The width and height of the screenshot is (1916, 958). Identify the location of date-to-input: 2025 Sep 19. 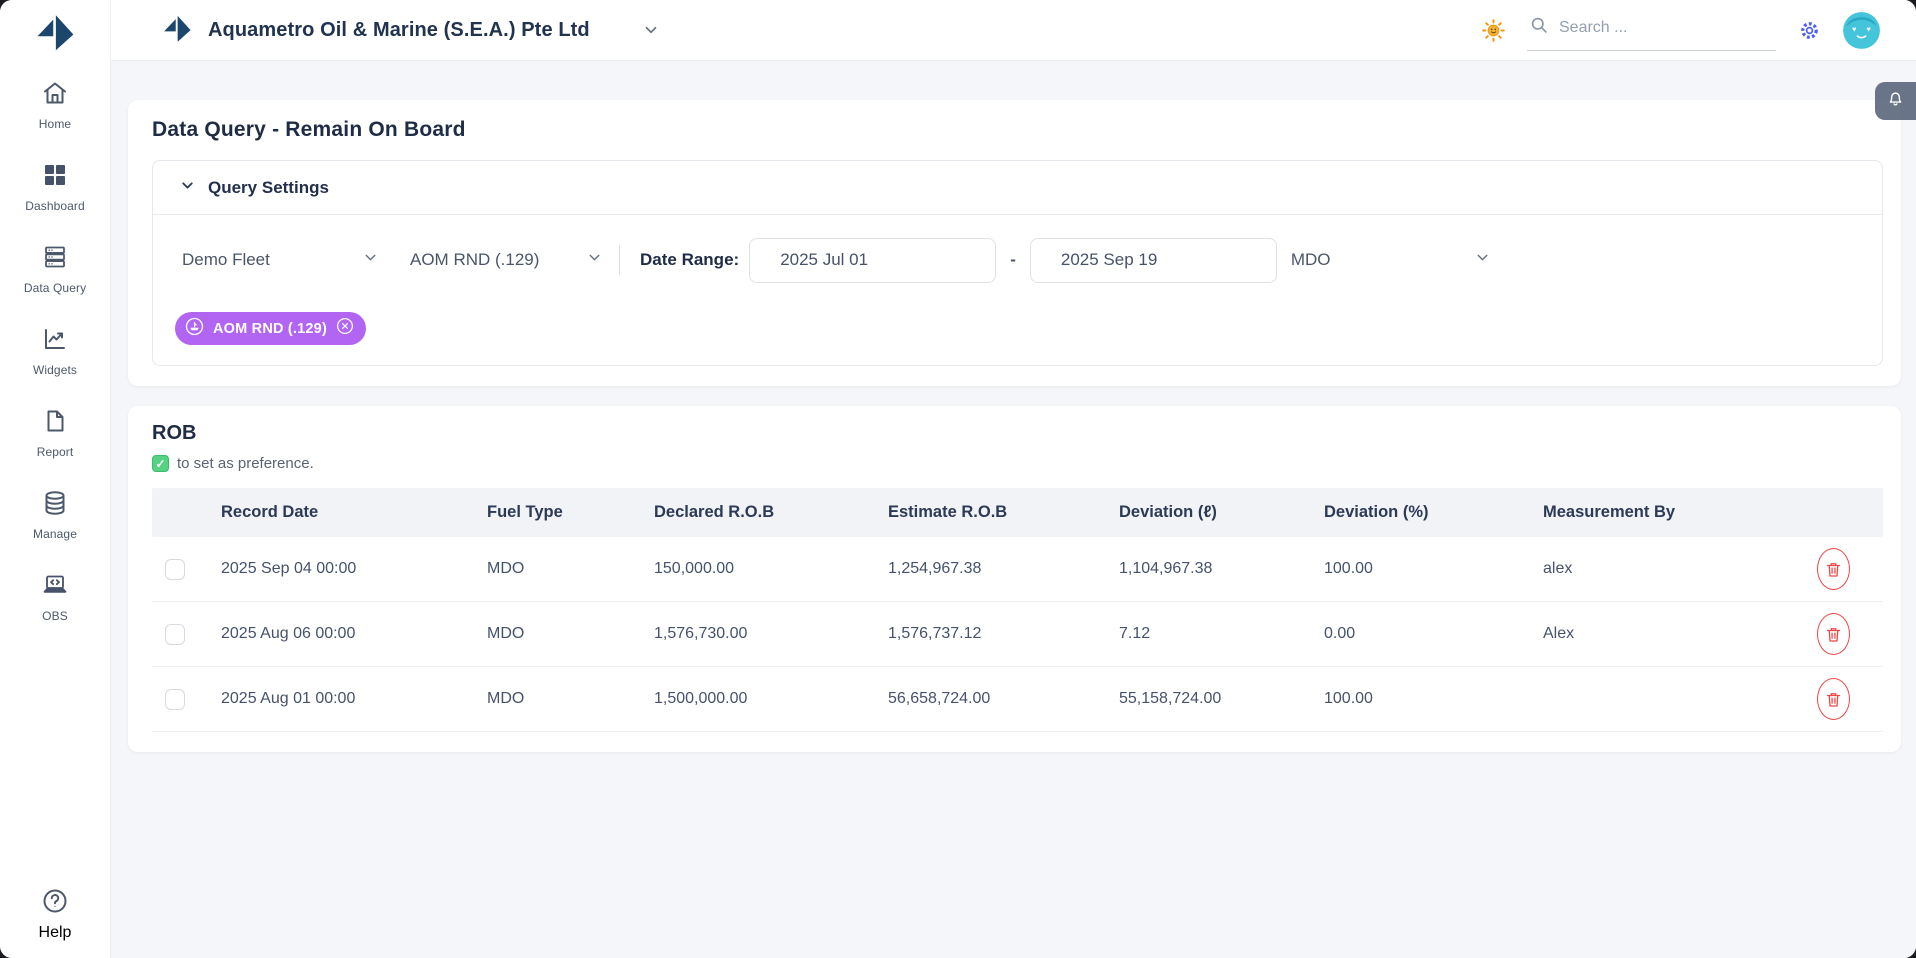
(1153, 260).